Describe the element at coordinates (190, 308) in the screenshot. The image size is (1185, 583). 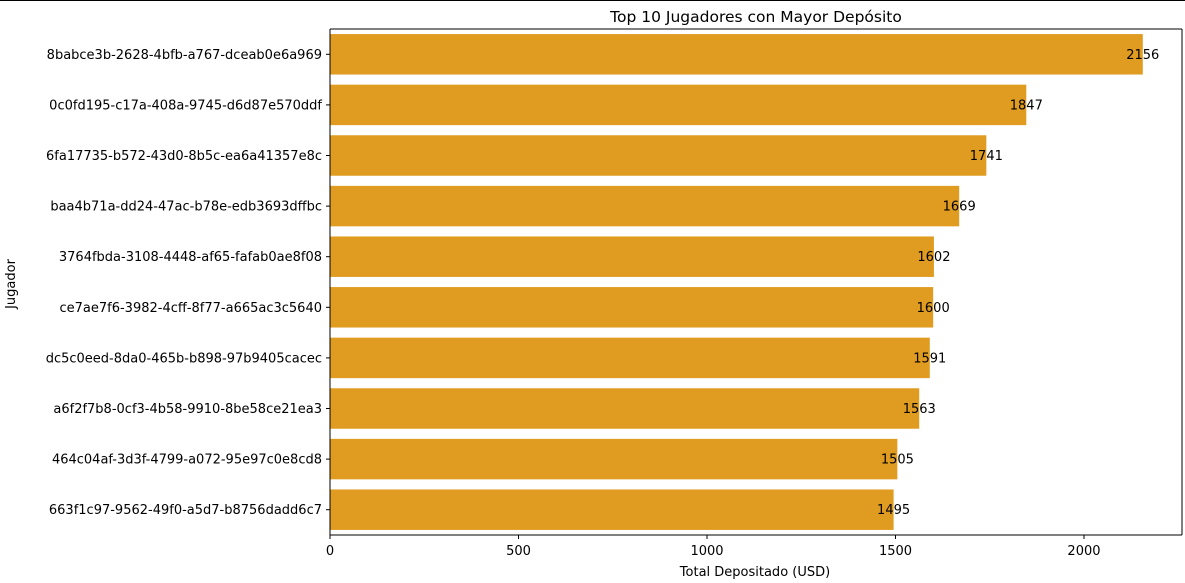
I see `y-tick-label: ce7ae7f6-3982-4cff-8f77-a665ac3c5640` at that location.